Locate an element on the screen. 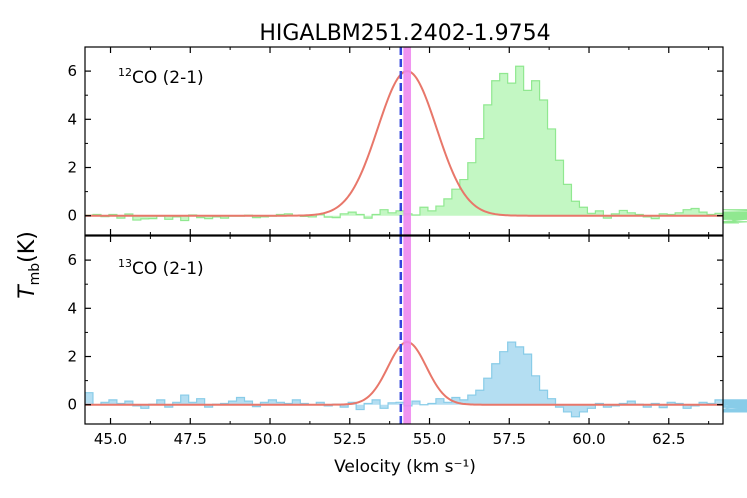  xtick-label: 62.5 is located at coordinates (668, 439).